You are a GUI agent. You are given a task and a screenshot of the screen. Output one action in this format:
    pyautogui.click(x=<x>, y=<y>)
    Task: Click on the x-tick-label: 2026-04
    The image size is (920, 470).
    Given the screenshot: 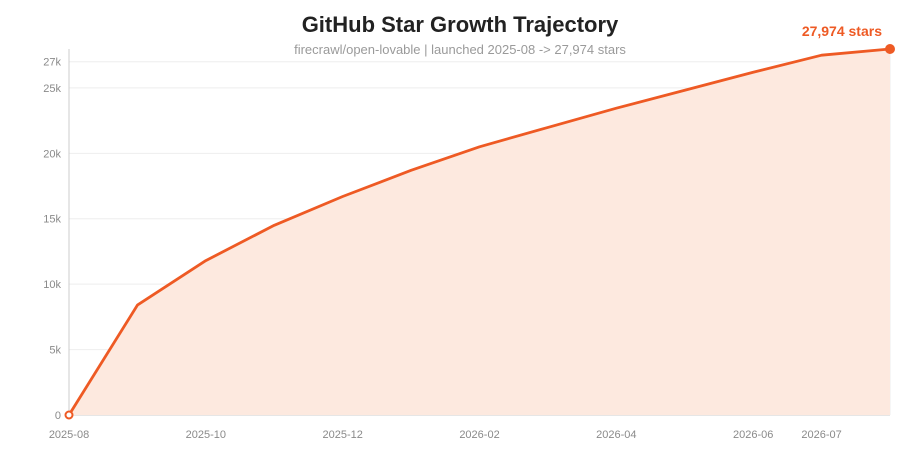 What is the action you would take?
    pyautogui.click(x=616, y=435)
    